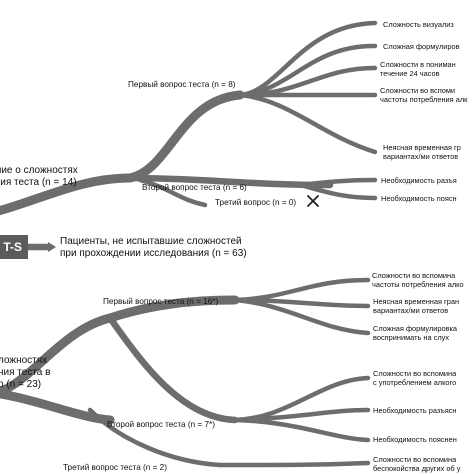  What do you see at coordinates (67, 194) in the screenshot?
I see `branch-upper-root` at bounding box center [67, 194].